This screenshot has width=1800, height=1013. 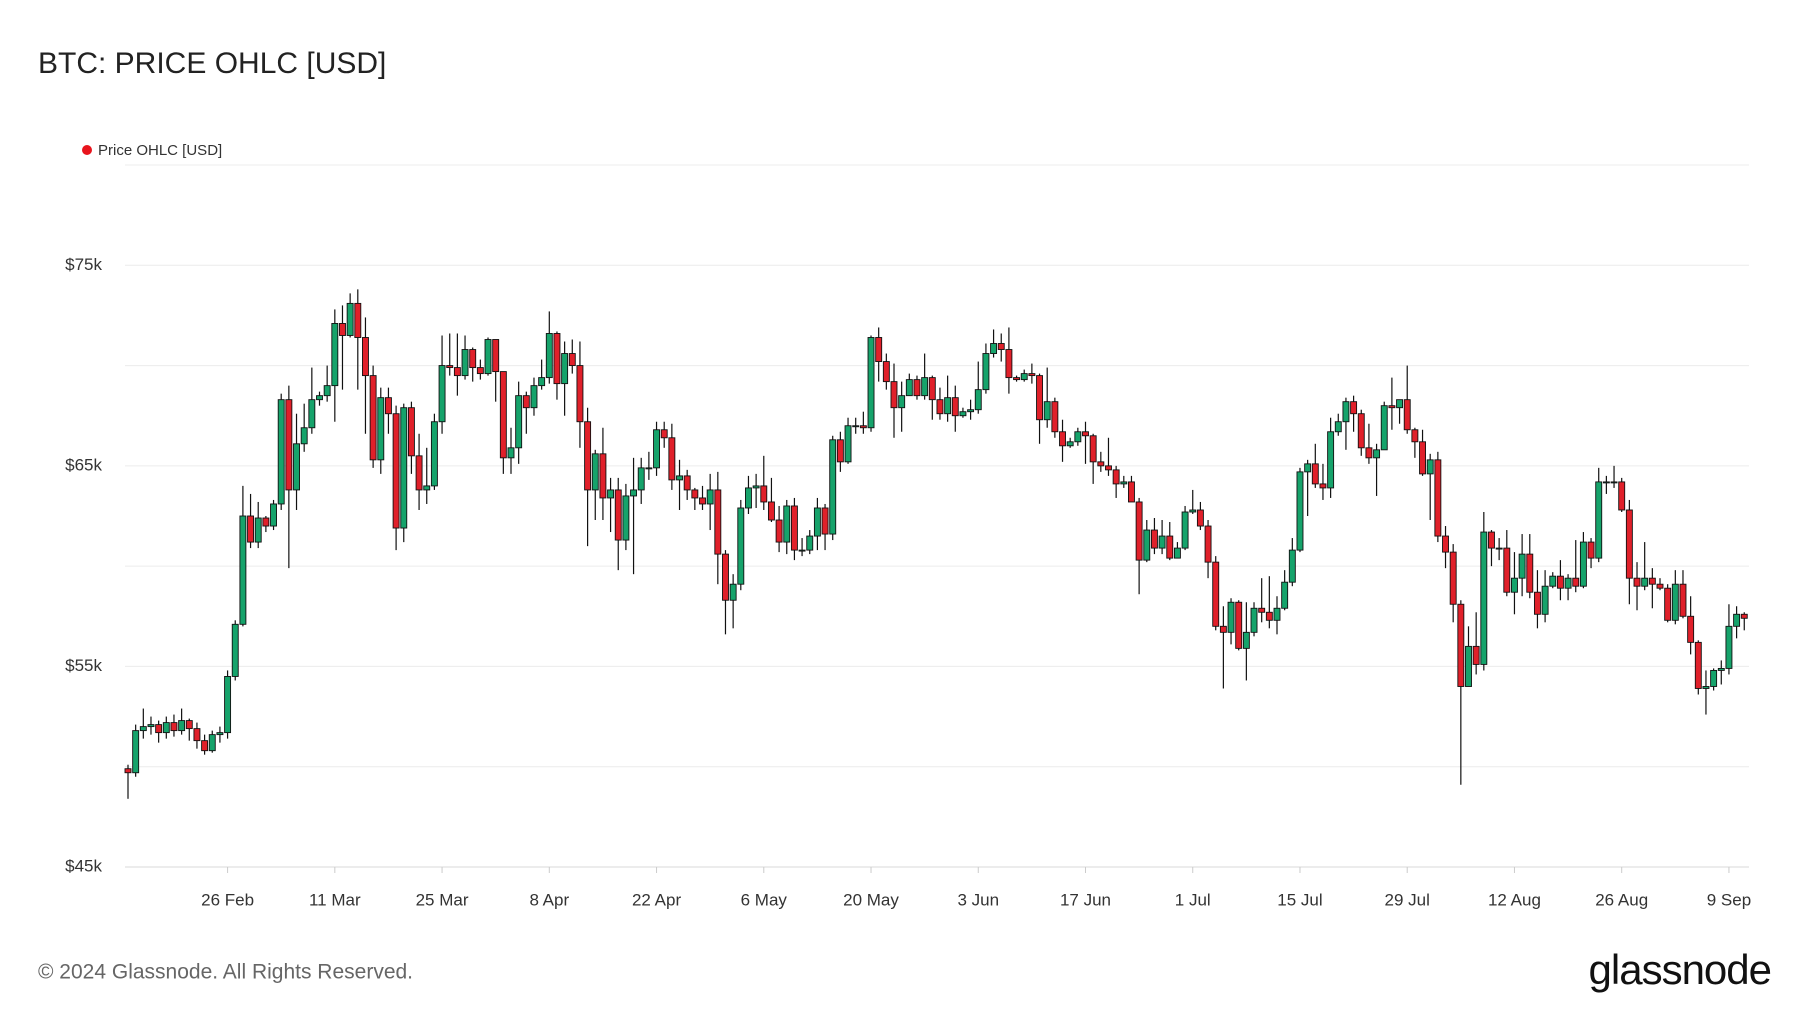 What do you see at coordinates (225, 972) in the screenshot?
I see `copyright: © 2024 Glassnode. All Rights Reserved.` at bounding box center [225, 972].